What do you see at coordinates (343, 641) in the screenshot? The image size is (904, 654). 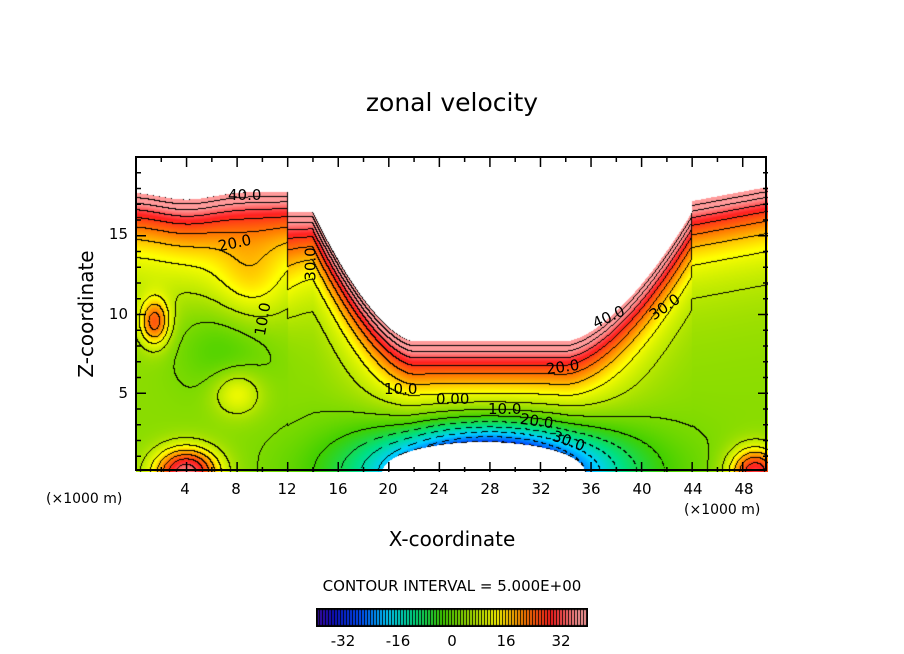 I see `colorbar-tick-label: -32` at bounding box center [343, 641].